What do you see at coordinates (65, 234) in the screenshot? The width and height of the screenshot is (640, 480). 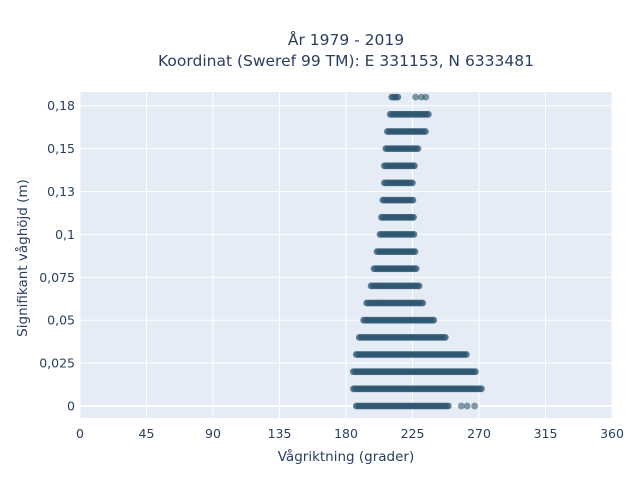 I see `y-tick-label: 0,1` at bounding box center [65, 234].